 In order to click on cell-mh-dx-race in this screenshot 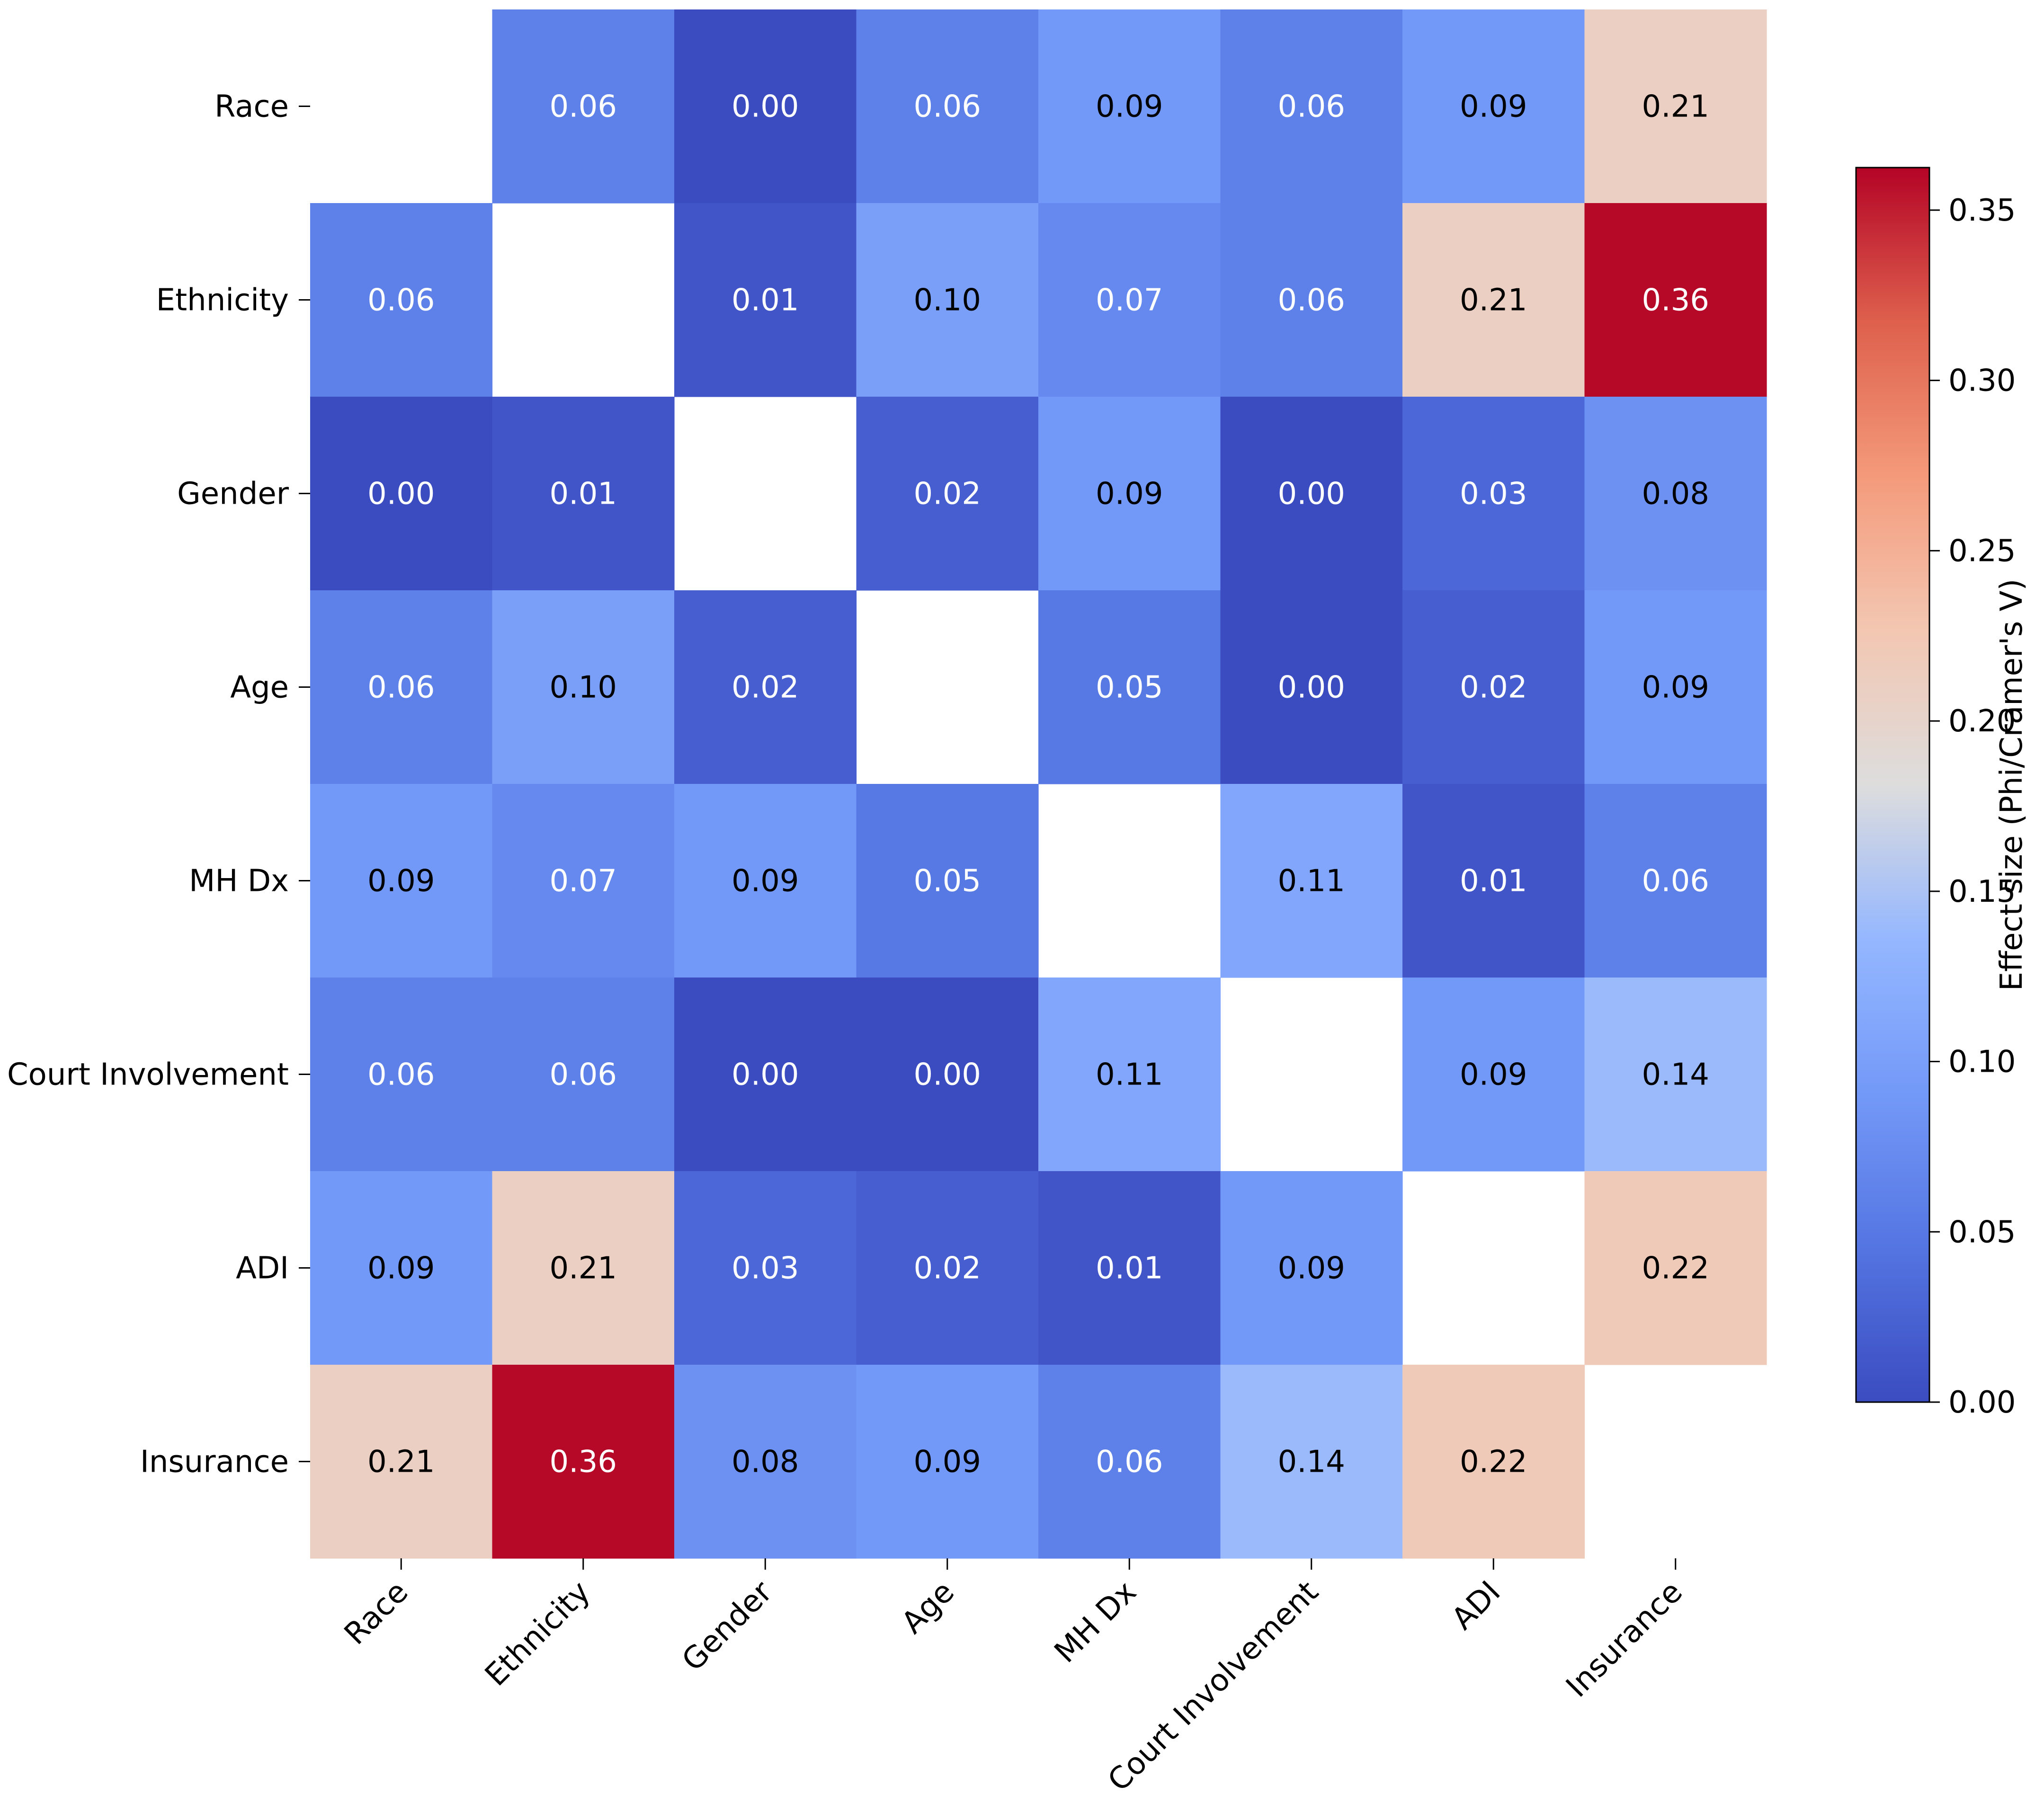, I will do `click(401, 881)`.